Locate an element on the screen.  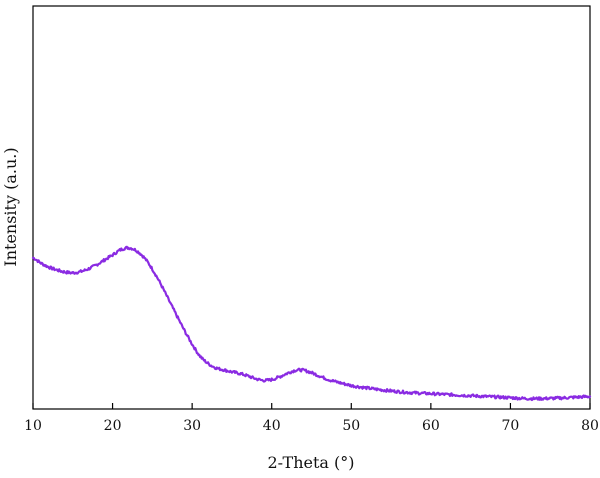
x-tick-label-30: 30 is located at coordinates (192, 426).